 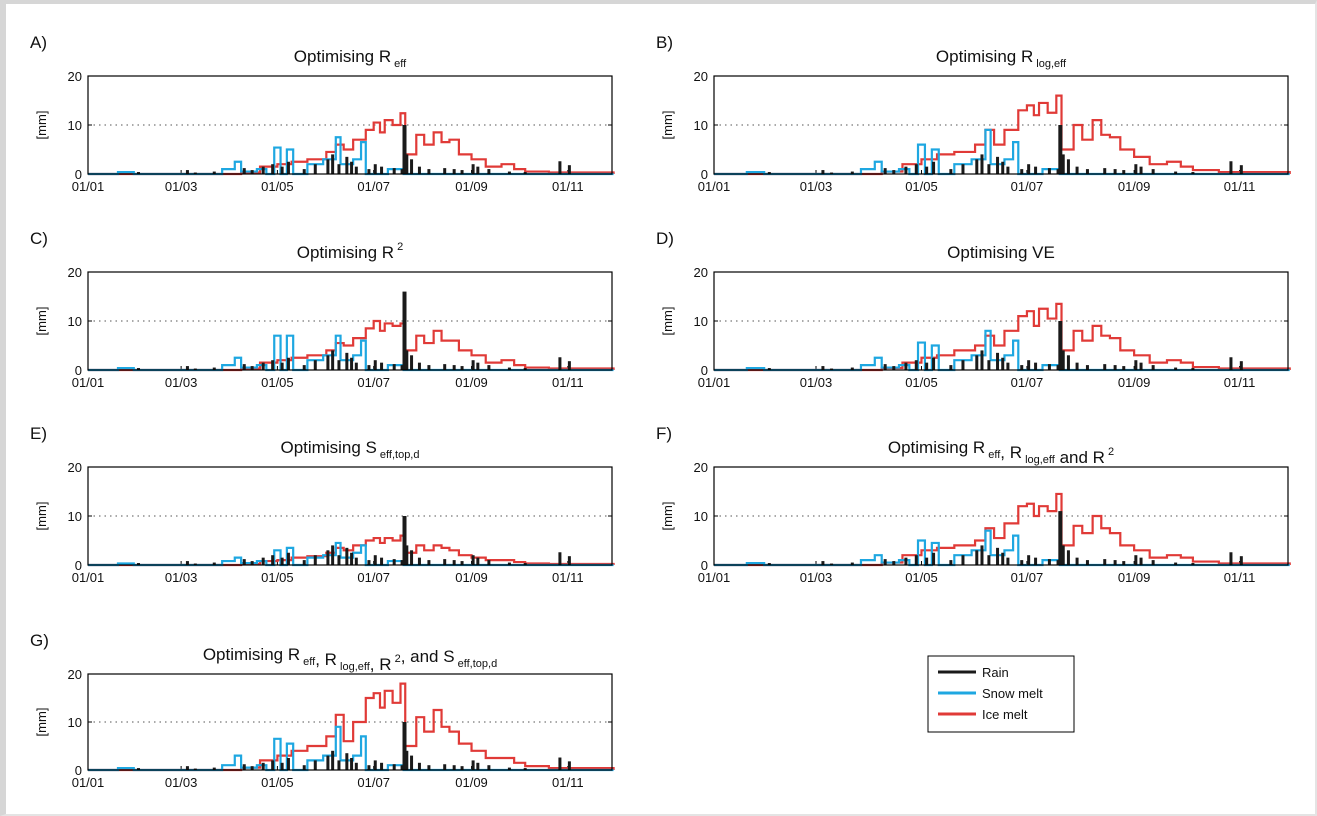 What do you see at coordinates (350, 449) in the screenshot?
I see `panel-title: Optimising S eff,top,d` at bounding box center [350, 449].